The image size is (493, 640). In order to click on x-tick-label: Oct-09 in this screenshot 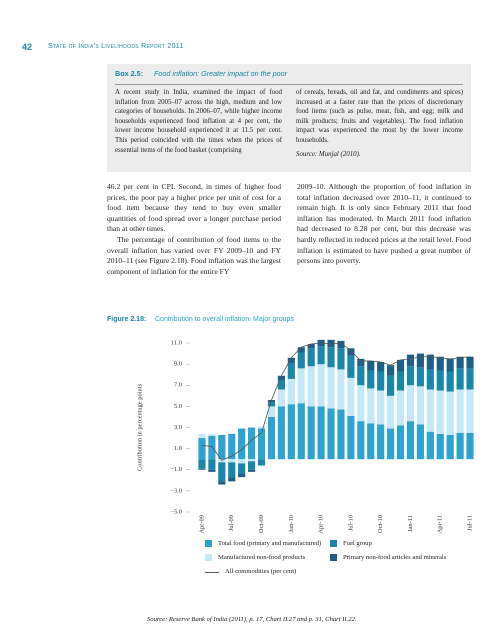, I will do `click(261, 524)`.